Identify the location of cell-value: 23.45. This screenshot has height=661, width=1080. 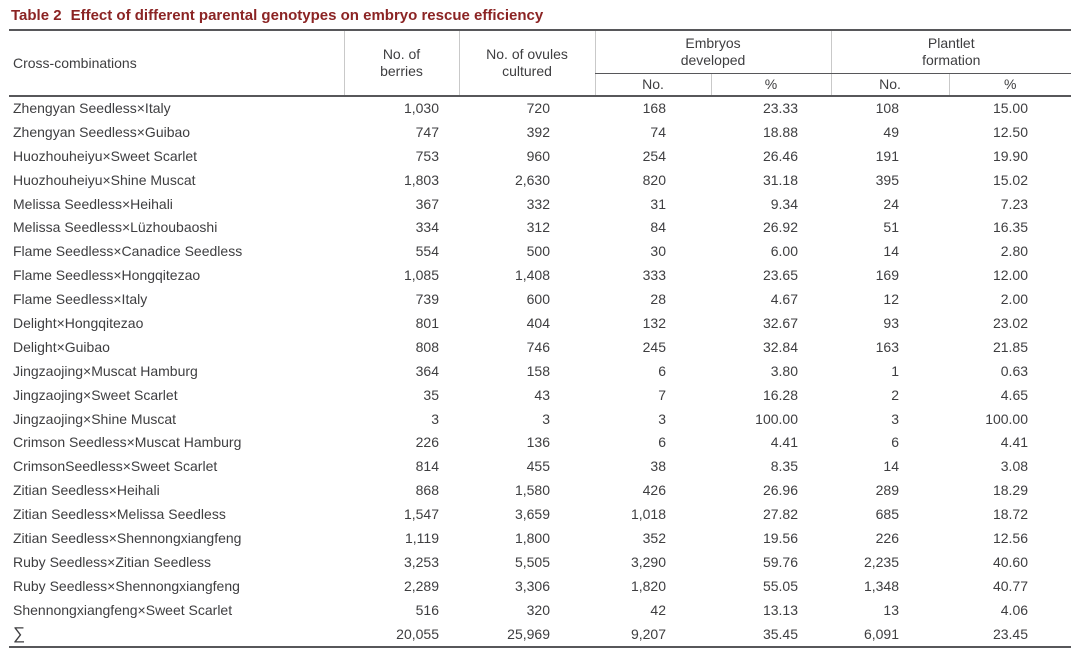
(1010, 634).